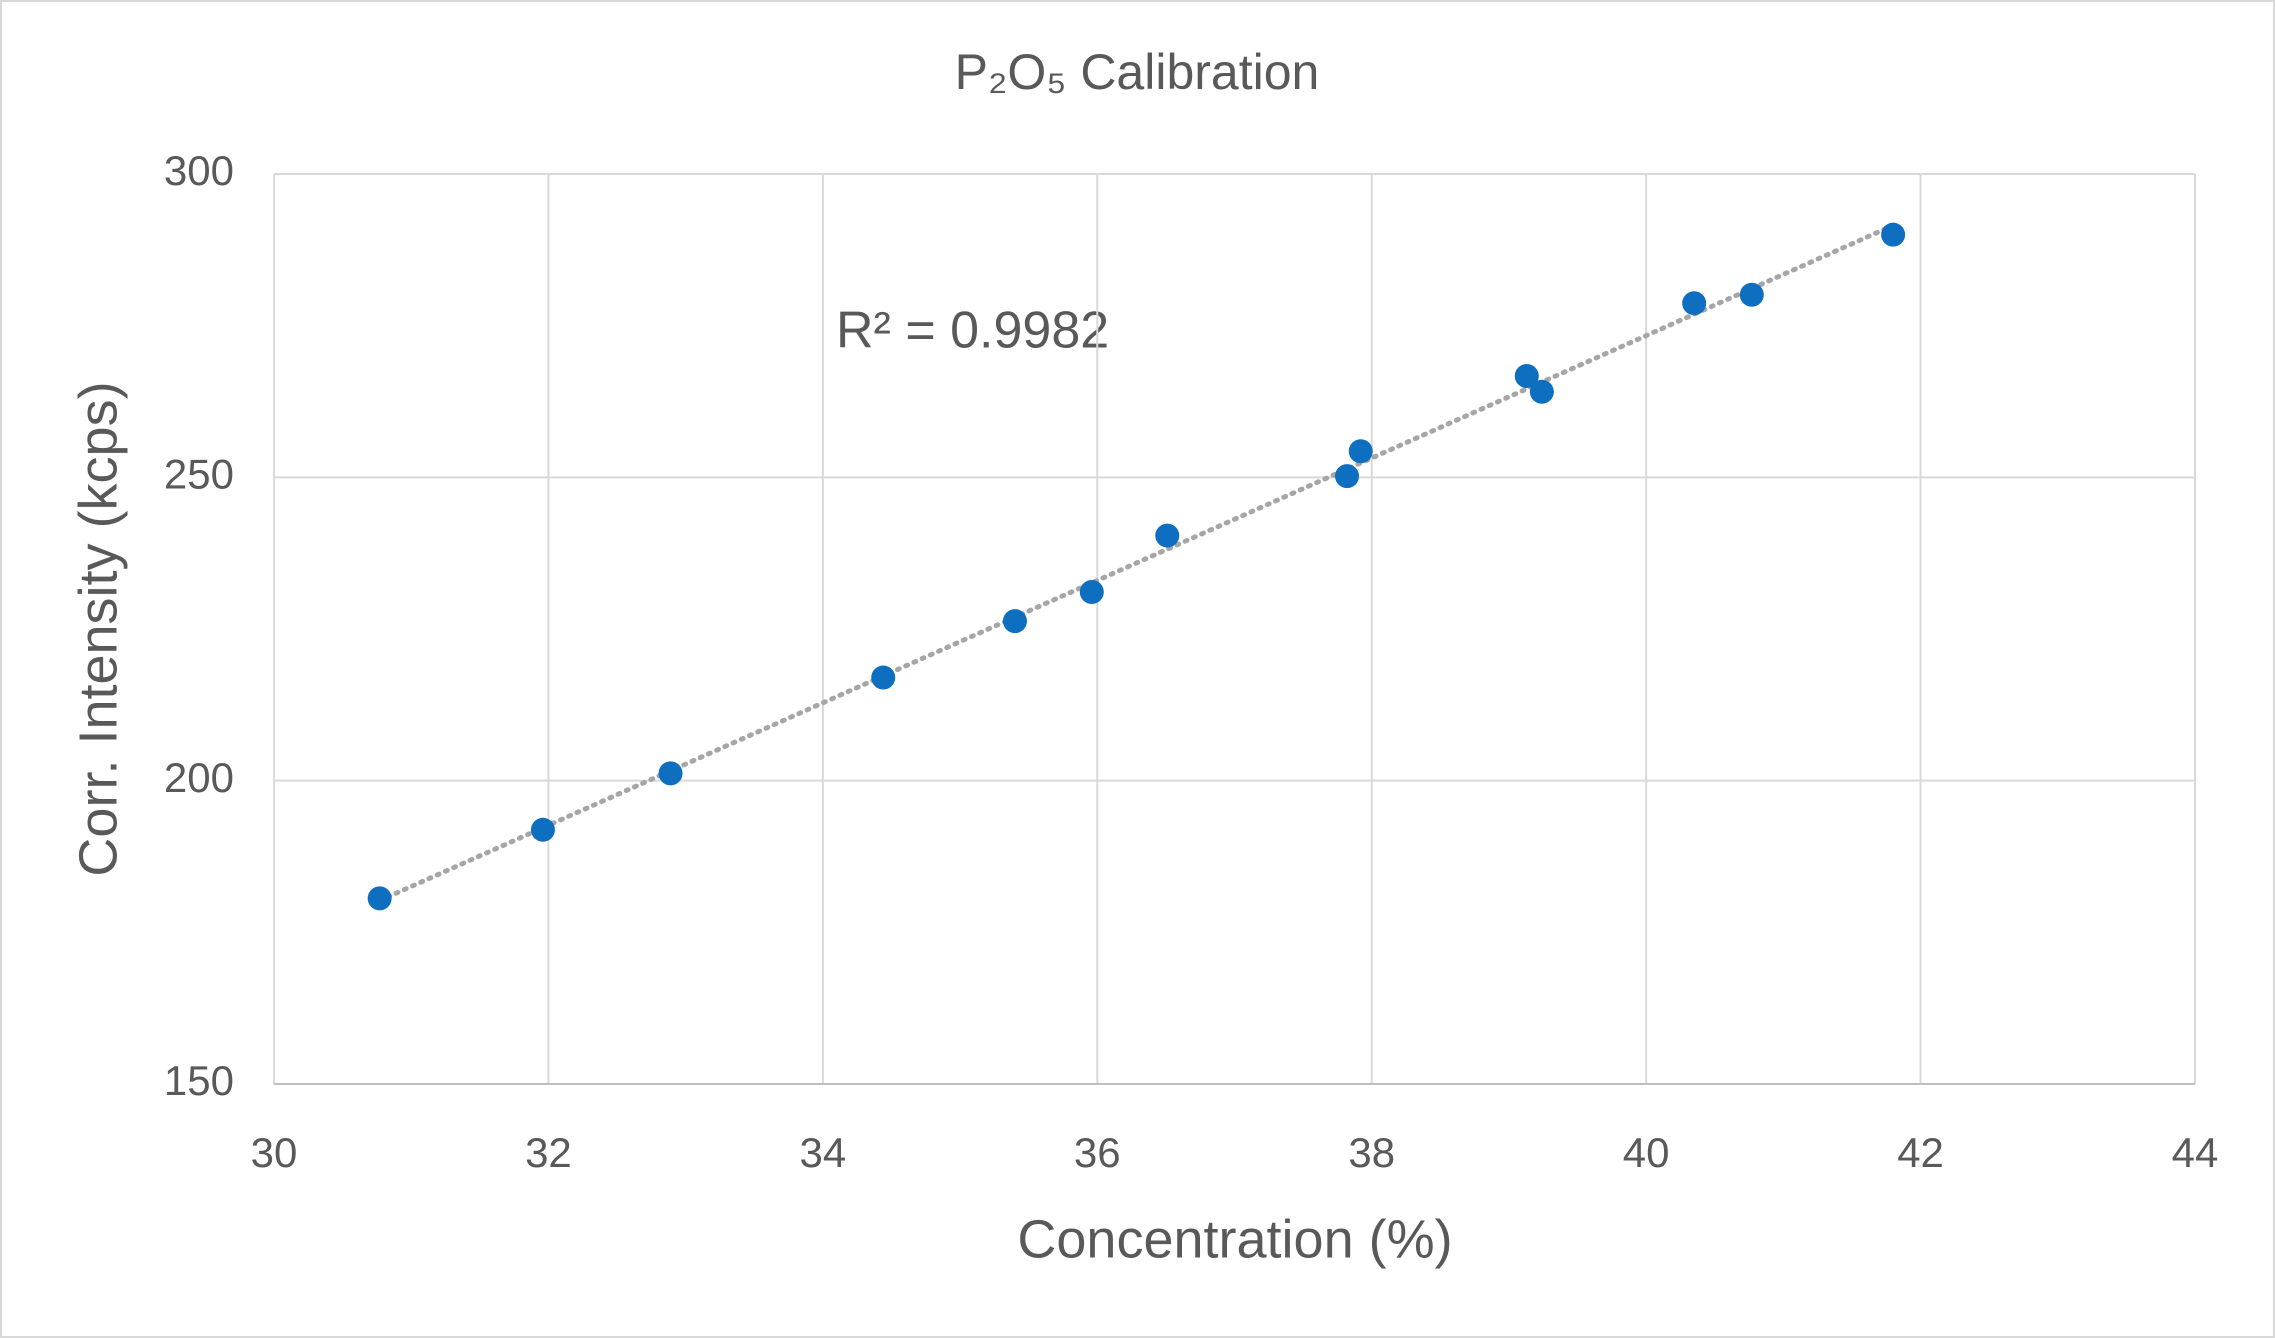 This screenshot has height=1338, width=2275. Describe the element at coordinates (98, 628) in the screenshot. I see `y-axis-title: Corr. Intensity (kcps)` at that location.